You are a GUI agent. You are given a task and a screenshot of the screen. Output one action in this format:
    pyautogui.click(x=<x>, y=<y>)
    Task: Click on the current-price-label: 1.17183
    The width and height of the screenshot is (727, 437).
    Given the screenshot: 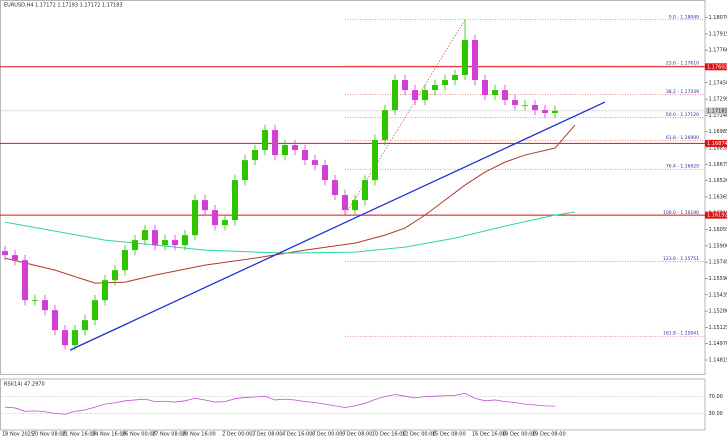 What is the action you would take?
    pyautogui.click(x=717, y=111)
    